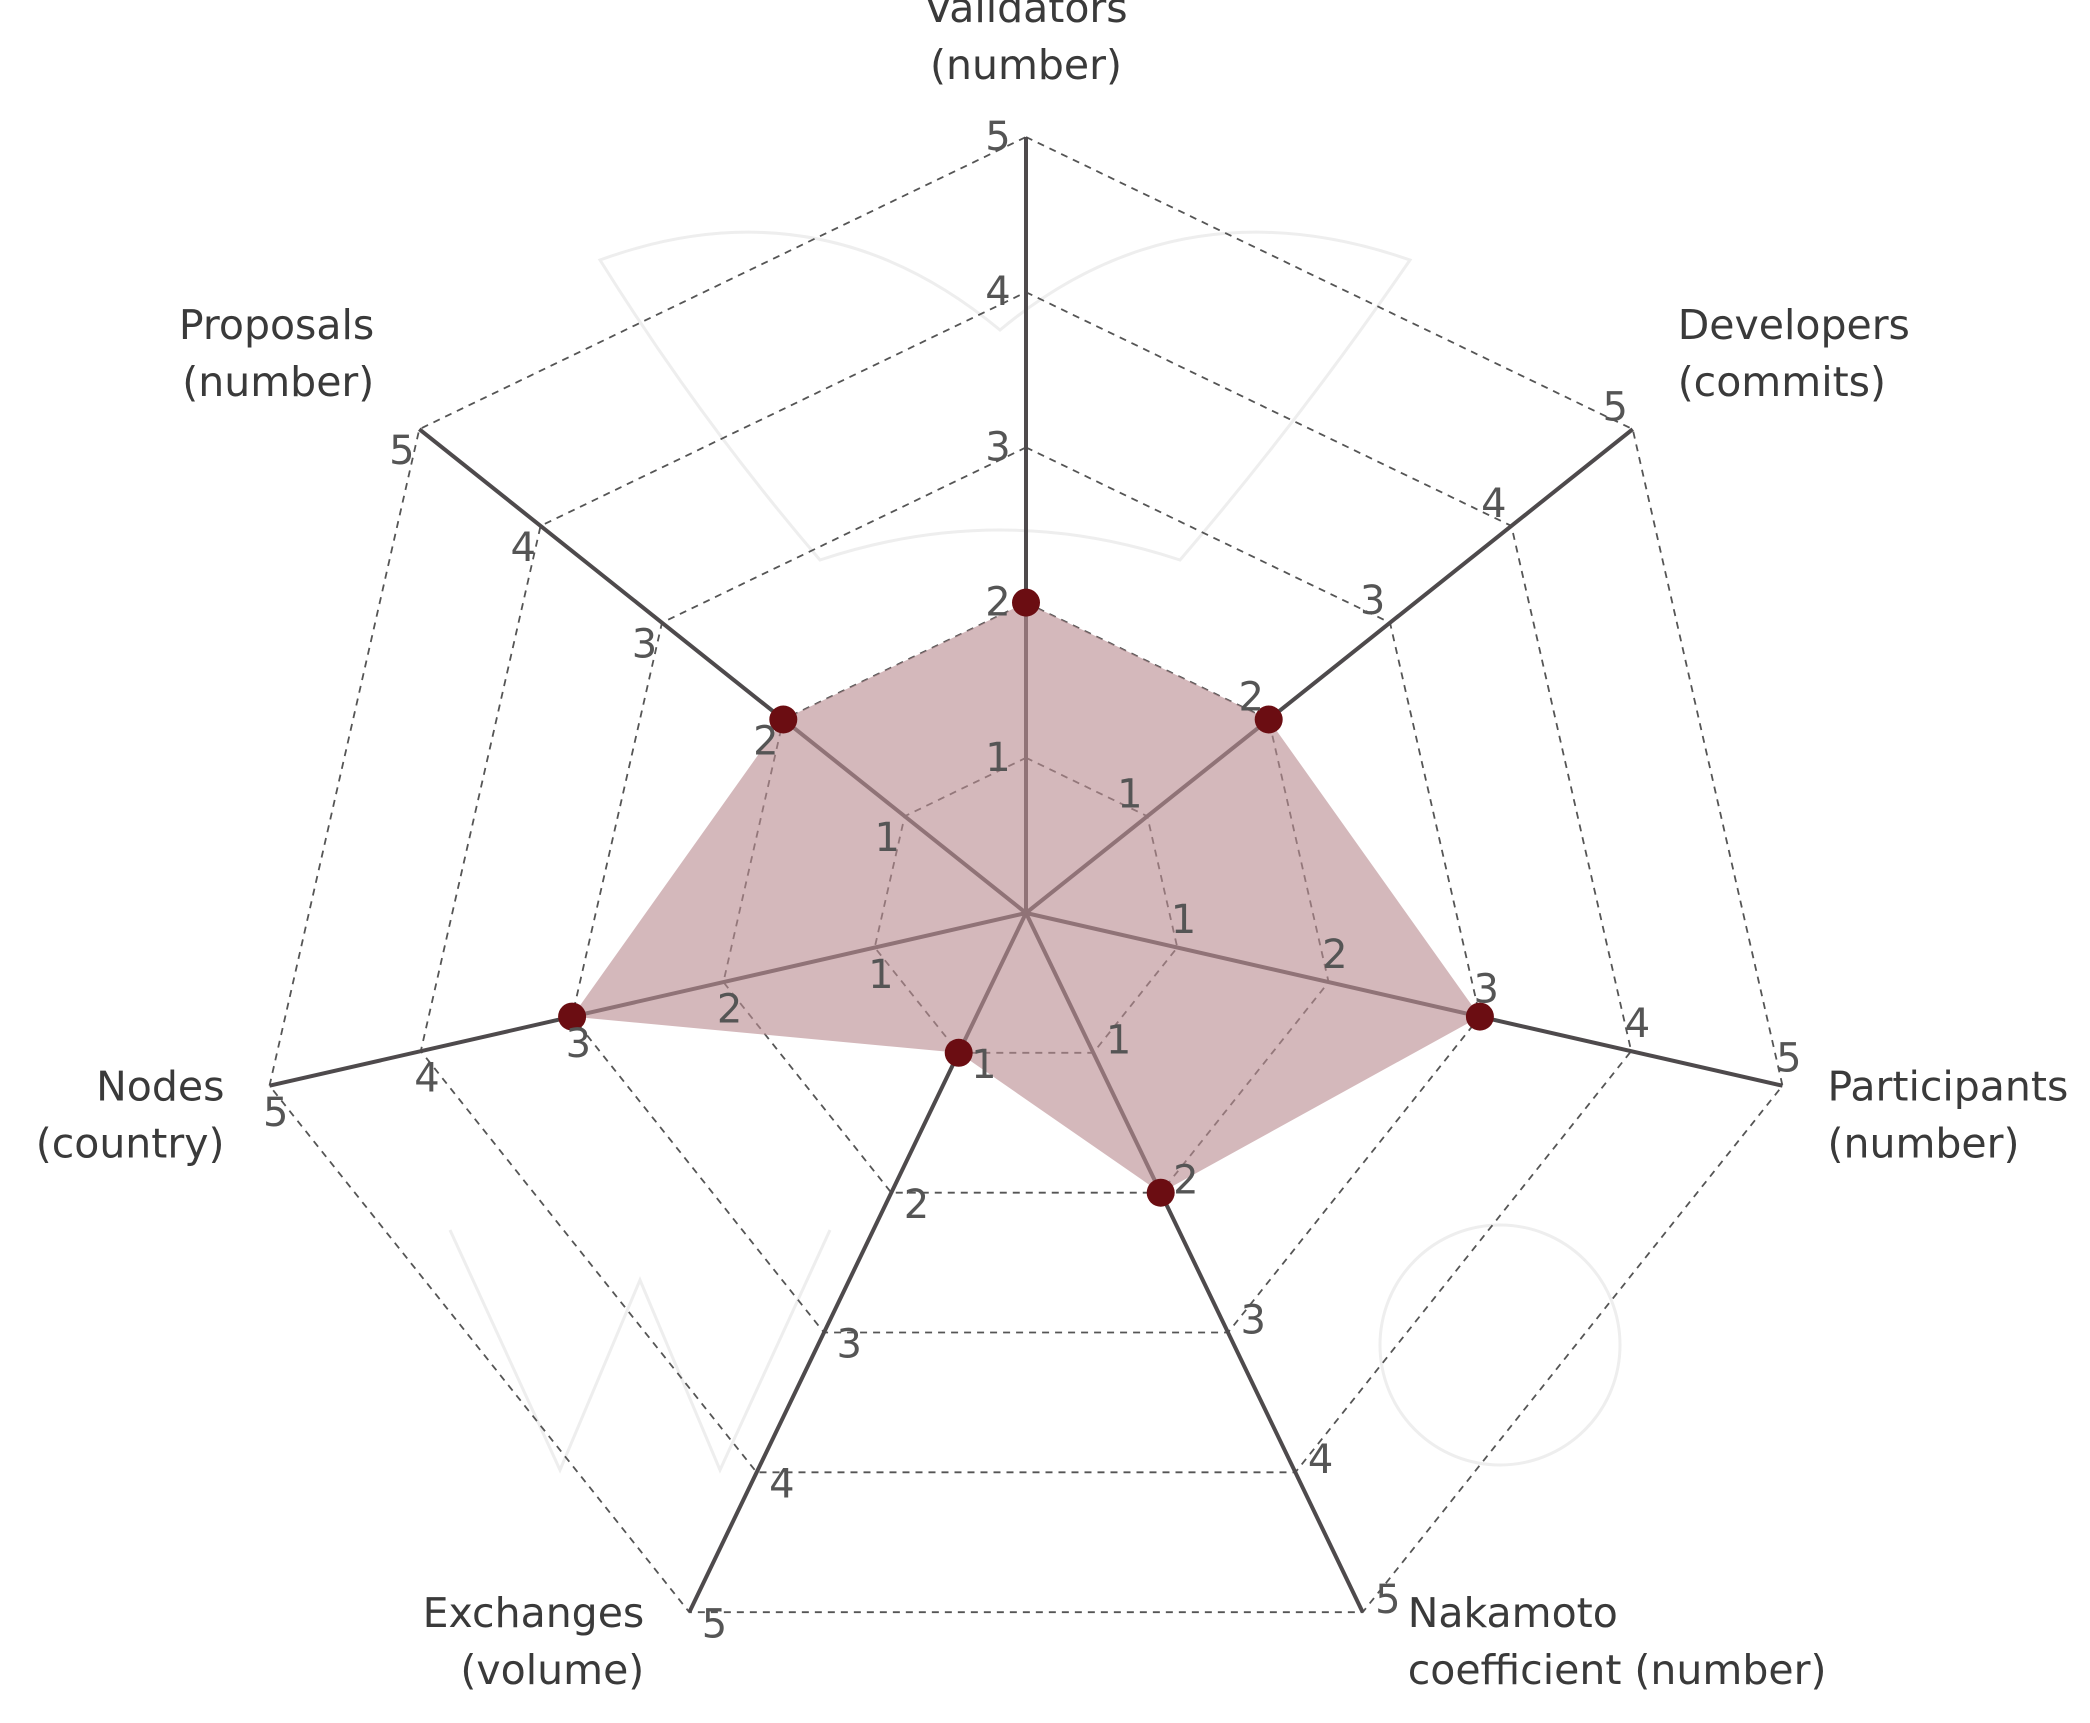  Describe the element at coordinates (997, 137) in the screenshot. I see `tick-label-validators-5: 5` at that location.